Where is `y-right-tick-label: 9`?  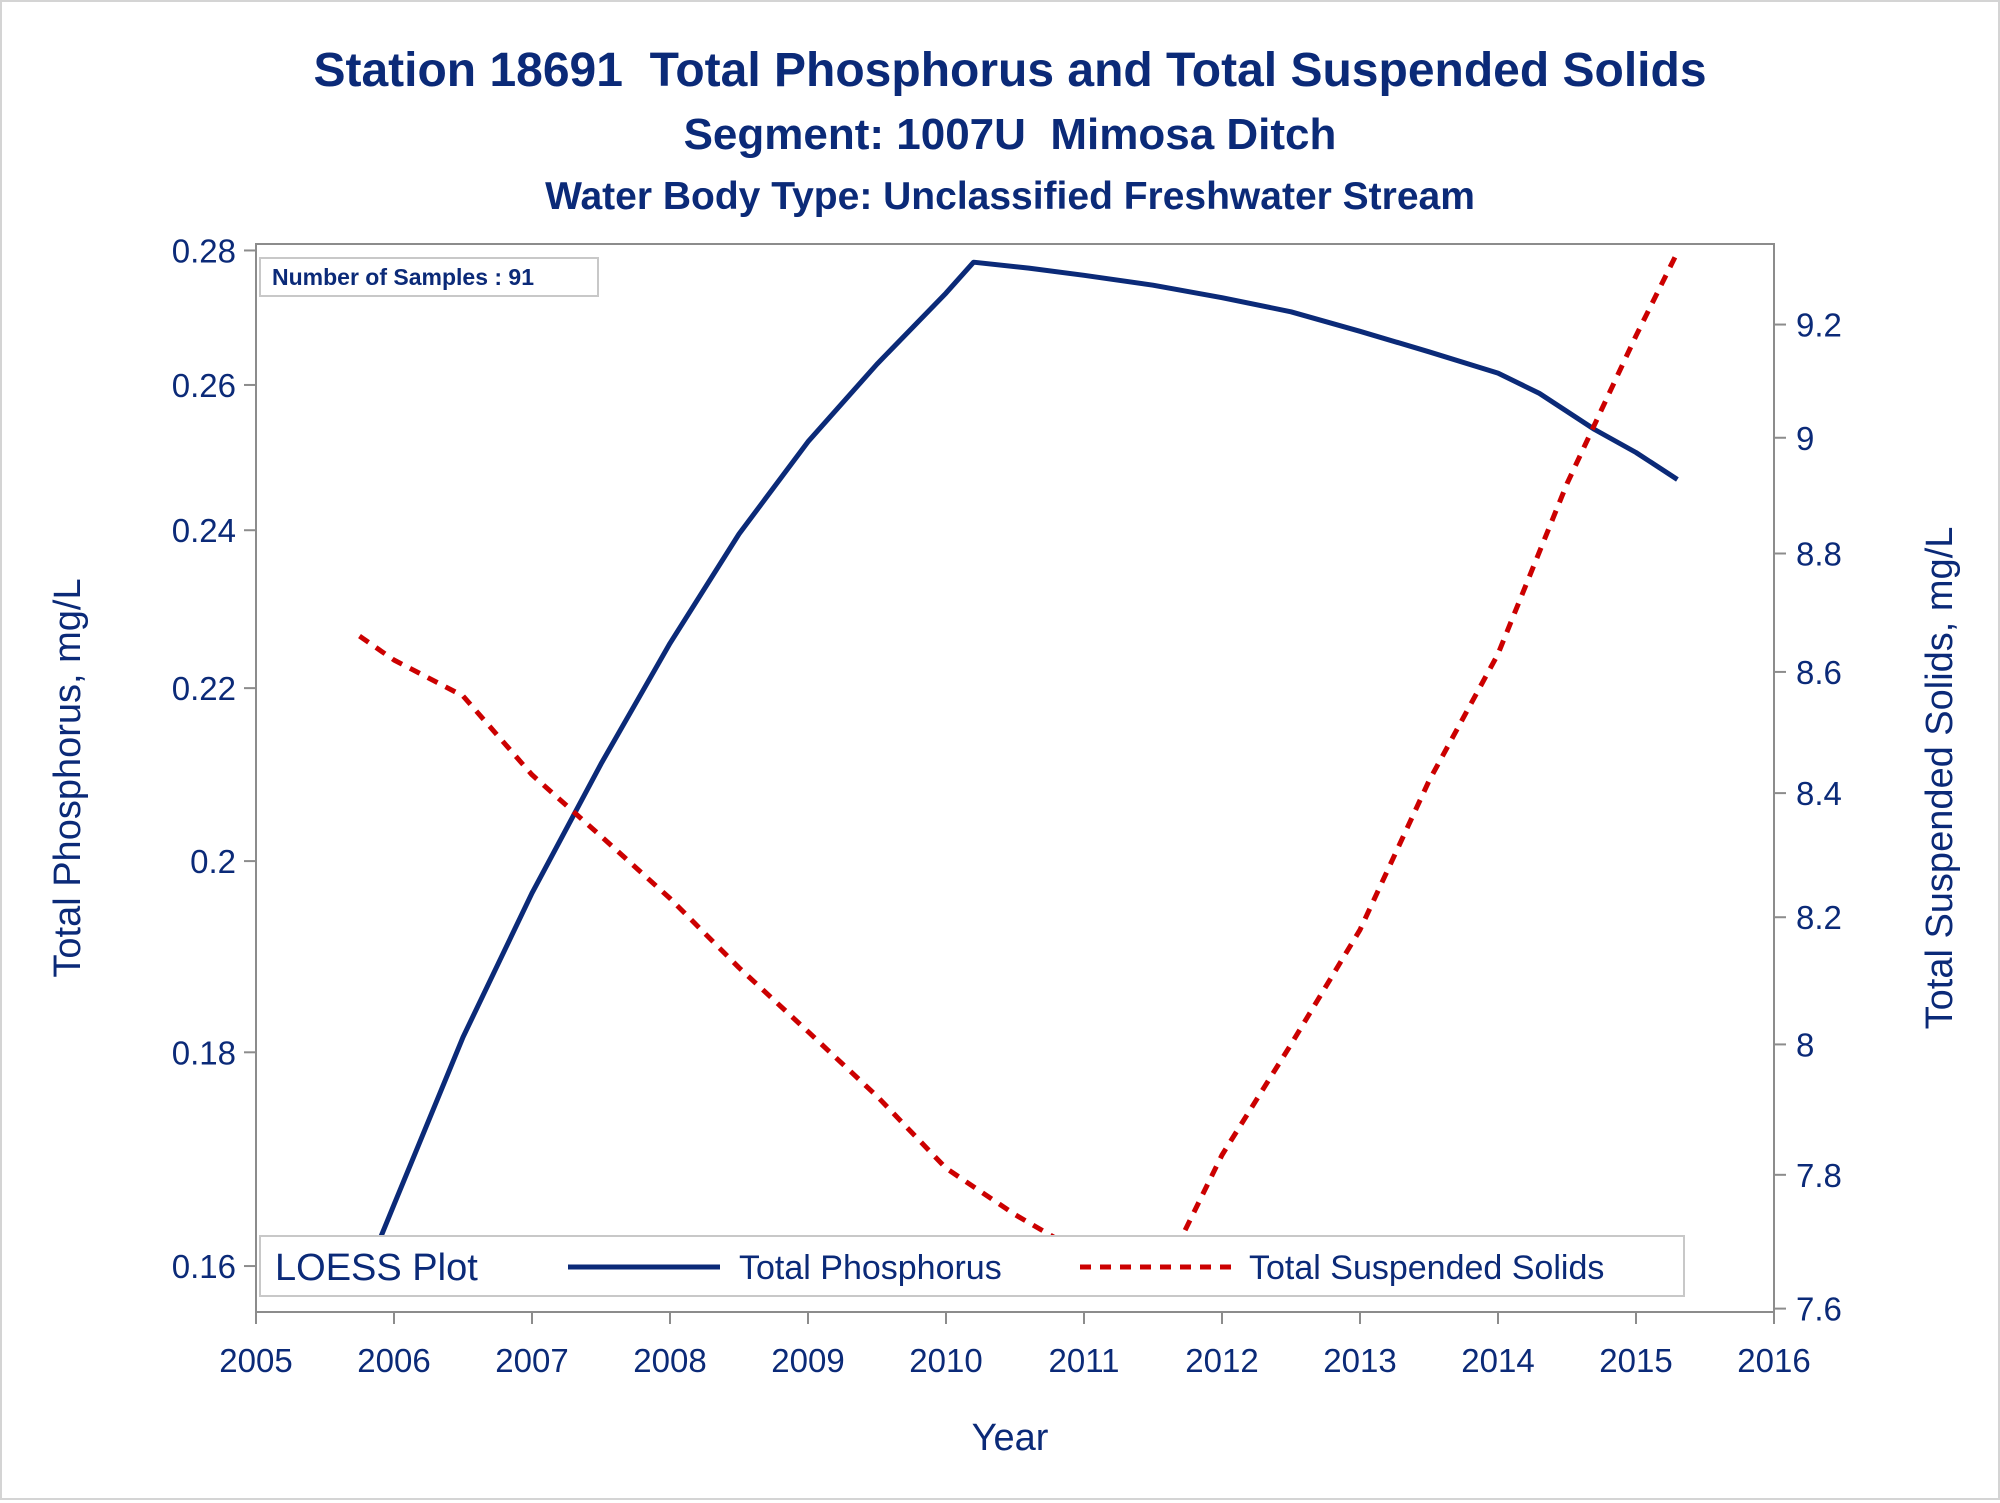 y-right-tick-label: 9 is located at coordinates (1805, 438).